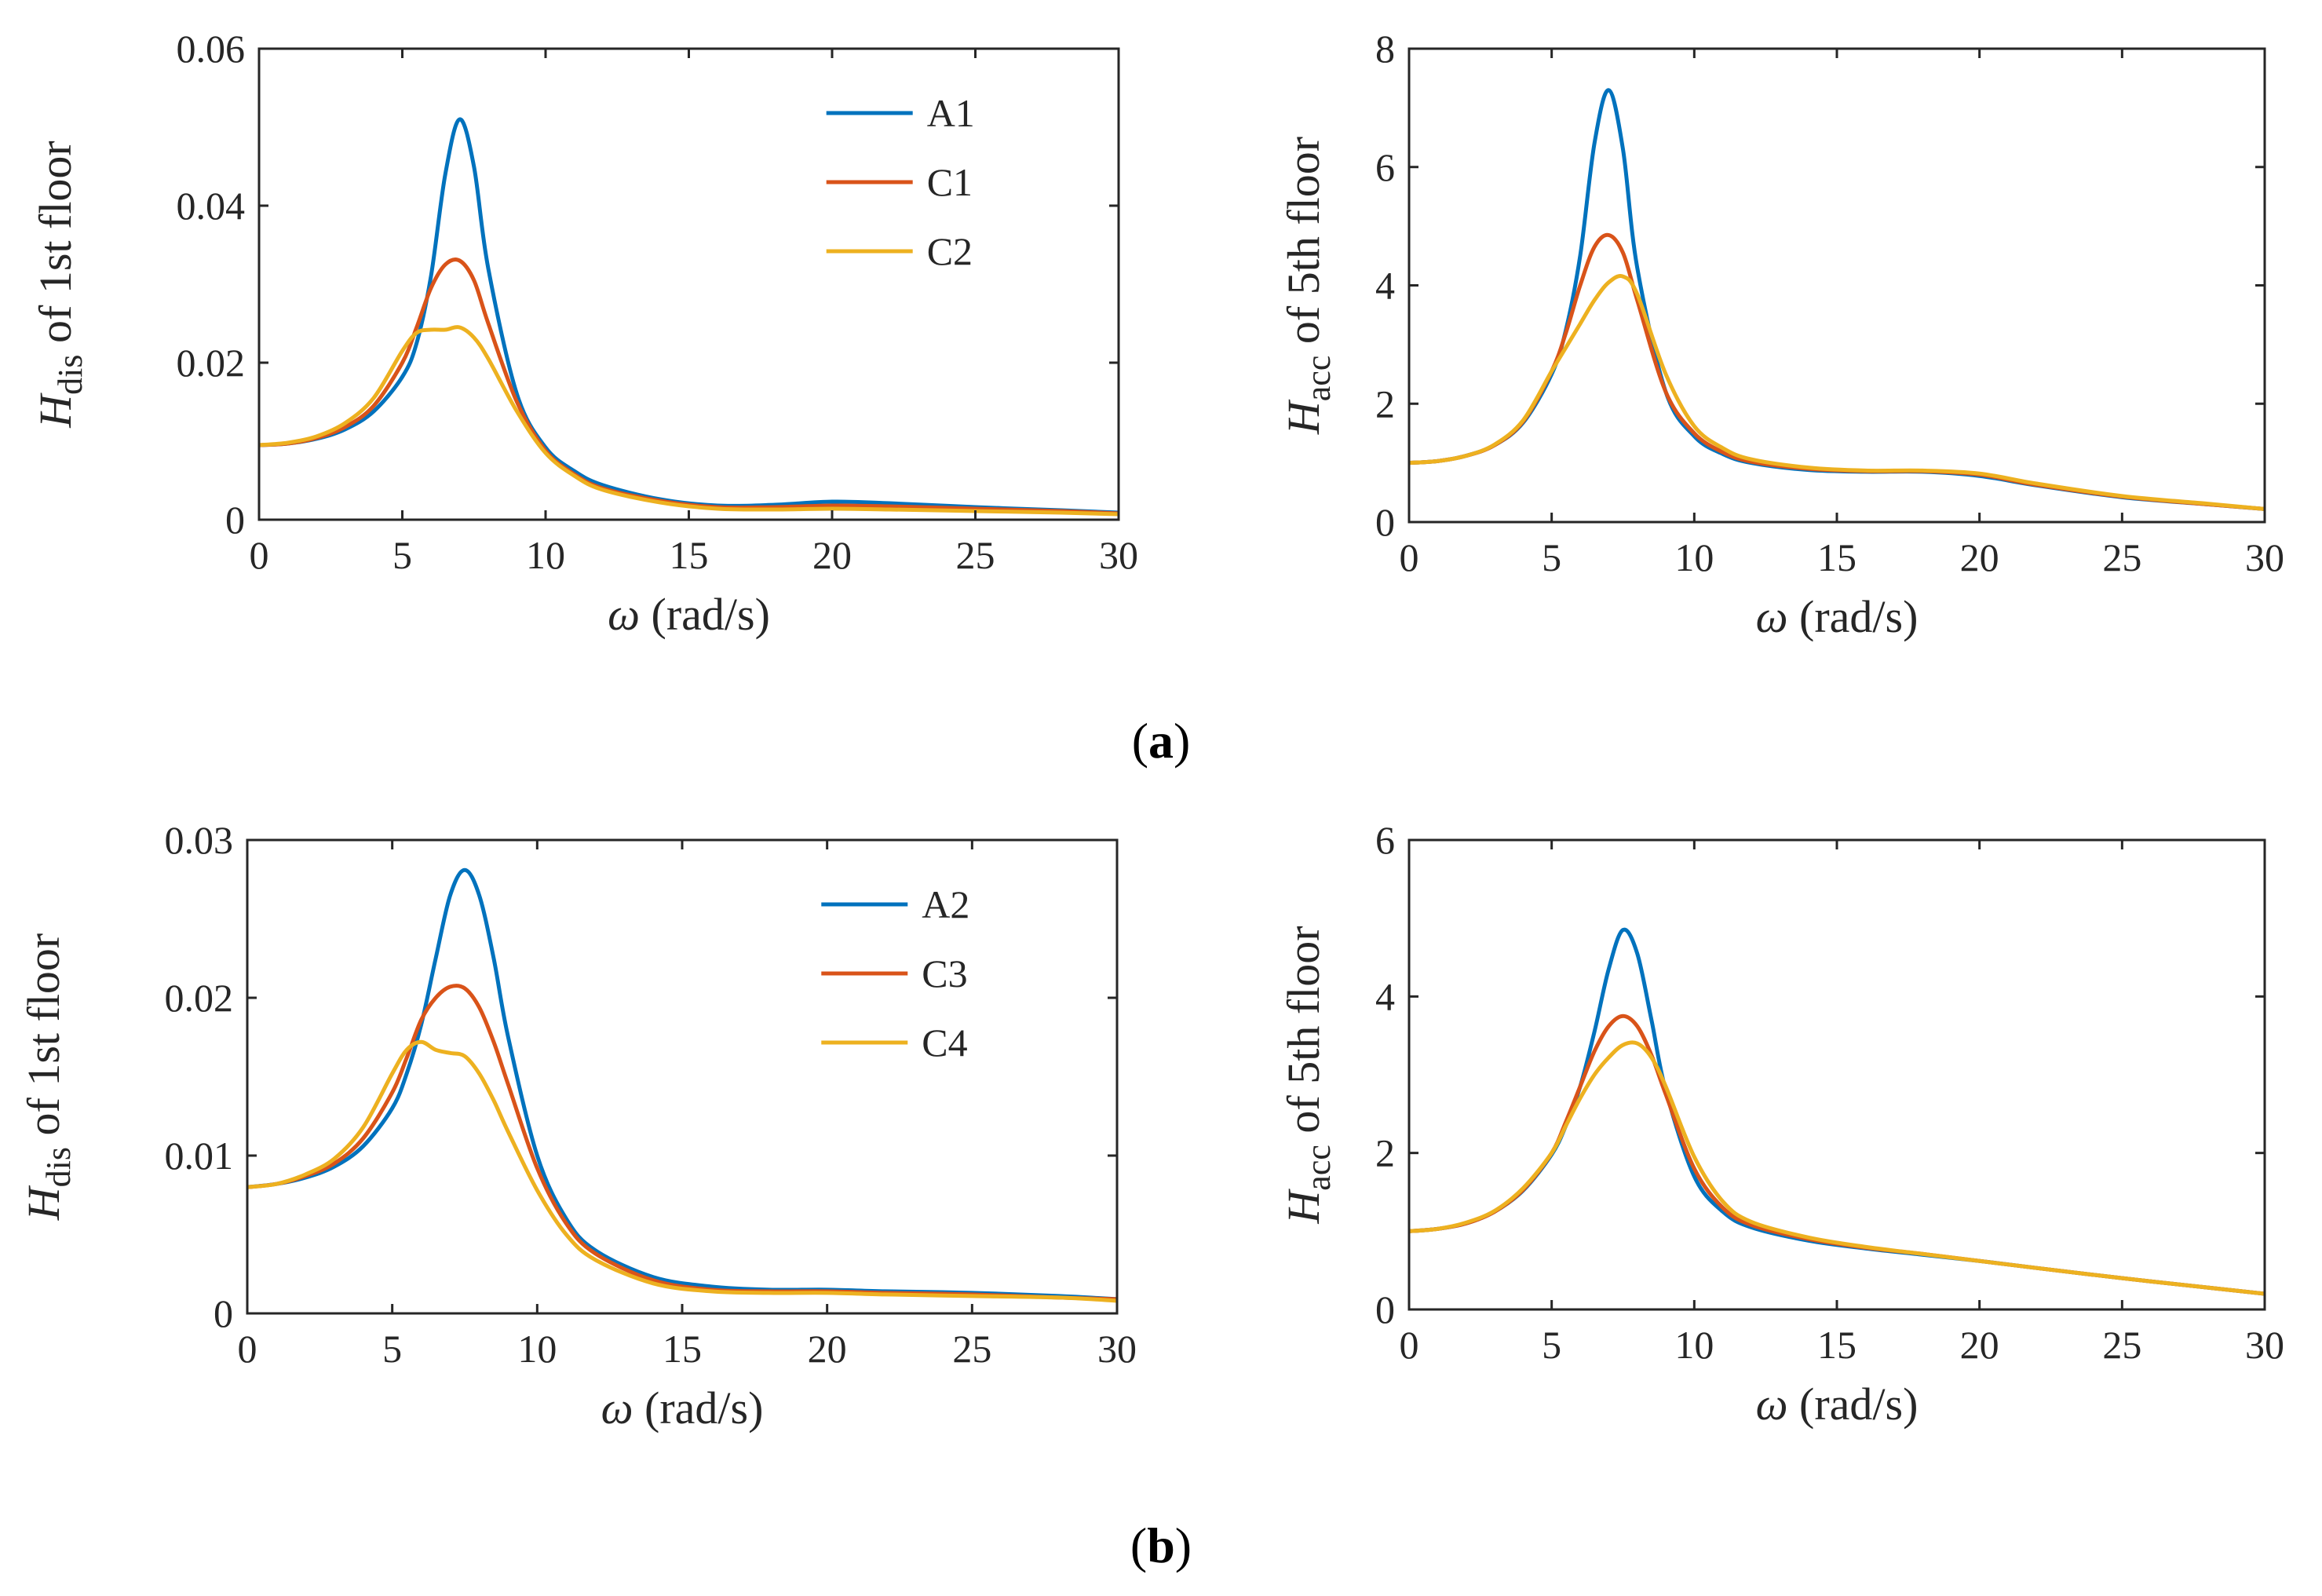 The width and height of the screenshot is (2322, 1596). I want to click on y-tick-label: 0.04, so click(211, 206).